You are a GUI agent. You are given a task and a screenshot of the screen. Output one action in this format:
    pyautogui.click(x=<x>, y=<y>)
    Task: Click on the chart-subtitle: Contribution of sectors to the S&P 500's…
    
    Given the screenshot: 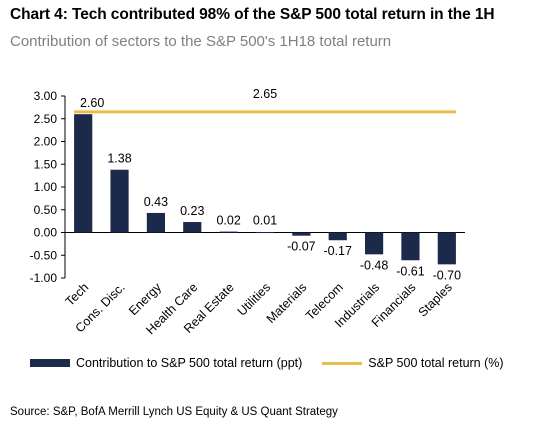 What is the action you would take?
    pyautogui.click(x=201, y=41)
    